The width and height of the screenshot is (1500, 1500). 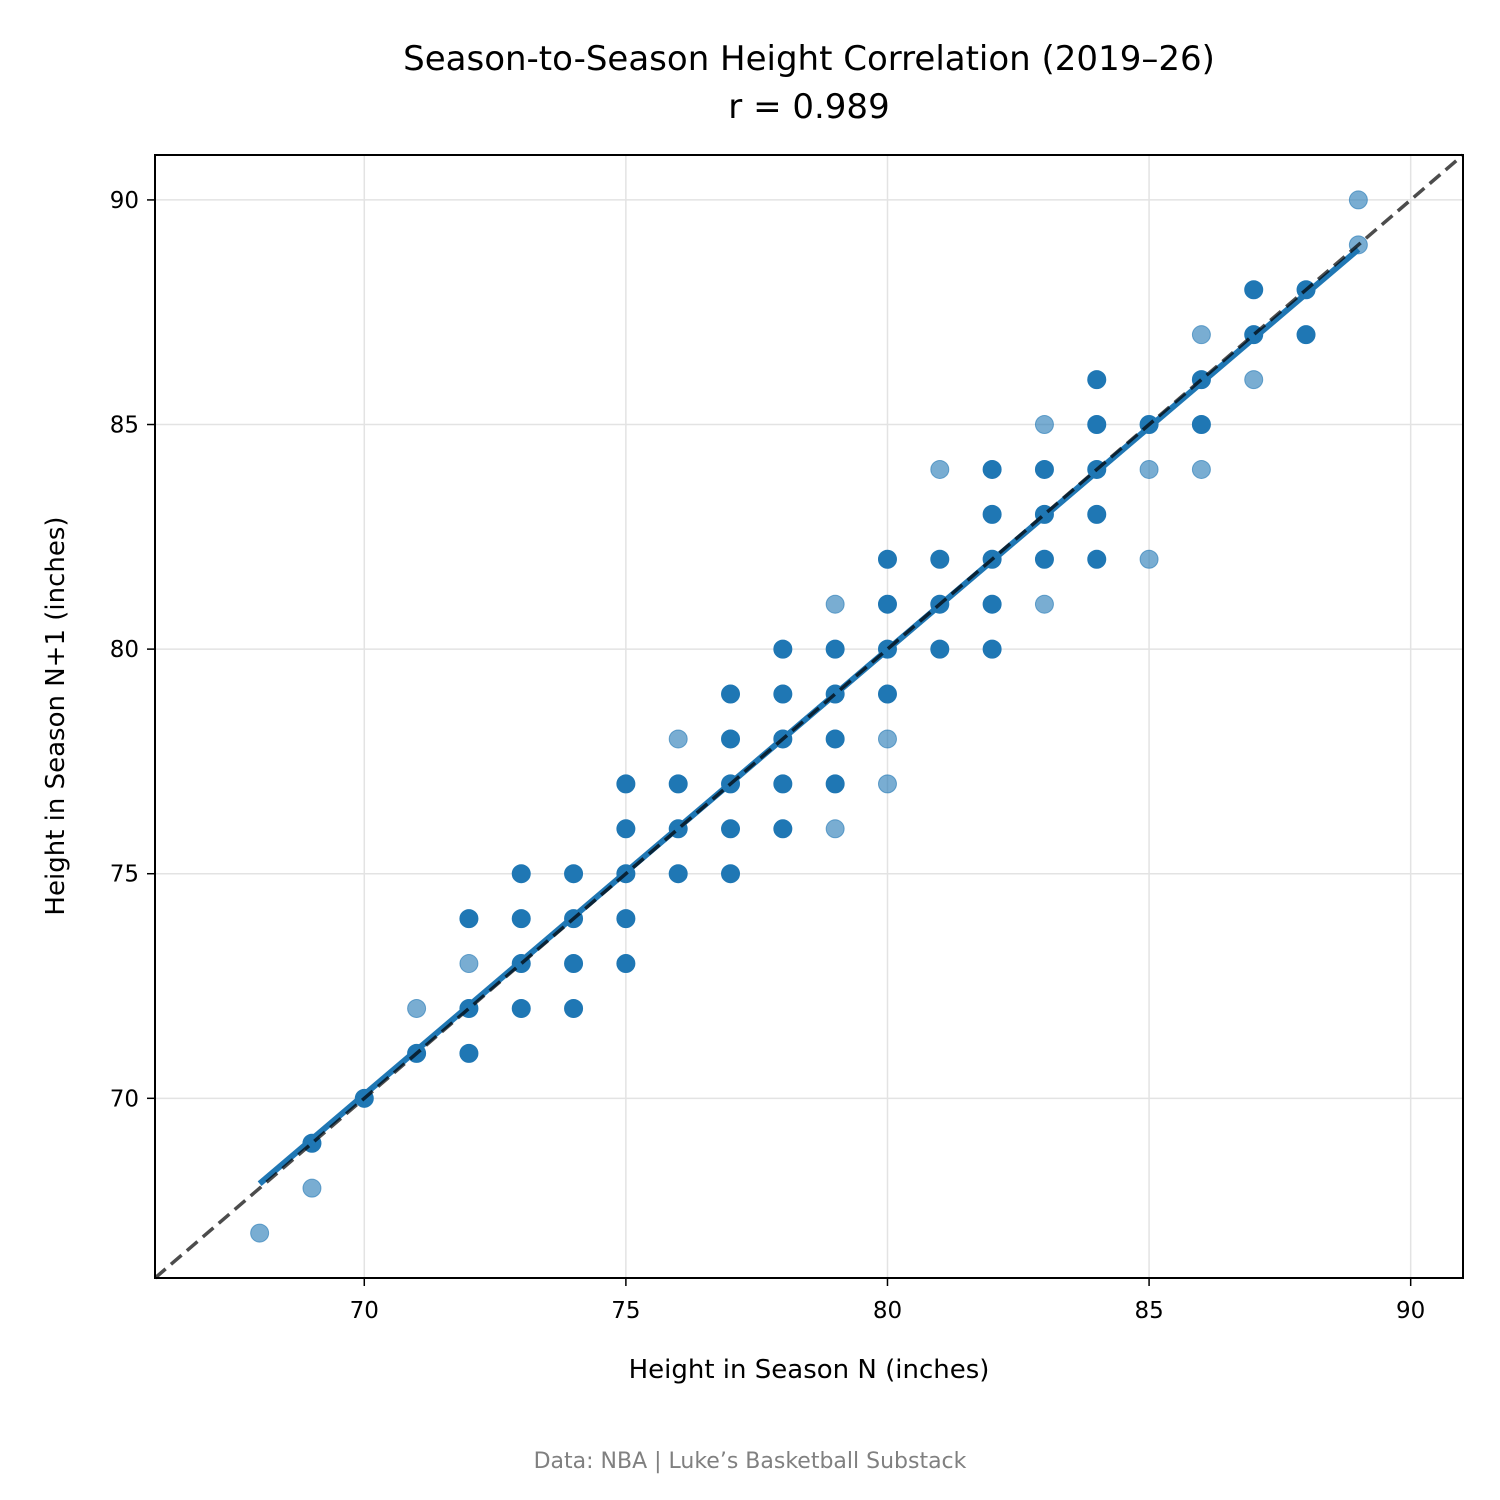 I want to click on source-note: Data: NBA | Luke’s Basketball Substack, so click(x=750, y=1461).